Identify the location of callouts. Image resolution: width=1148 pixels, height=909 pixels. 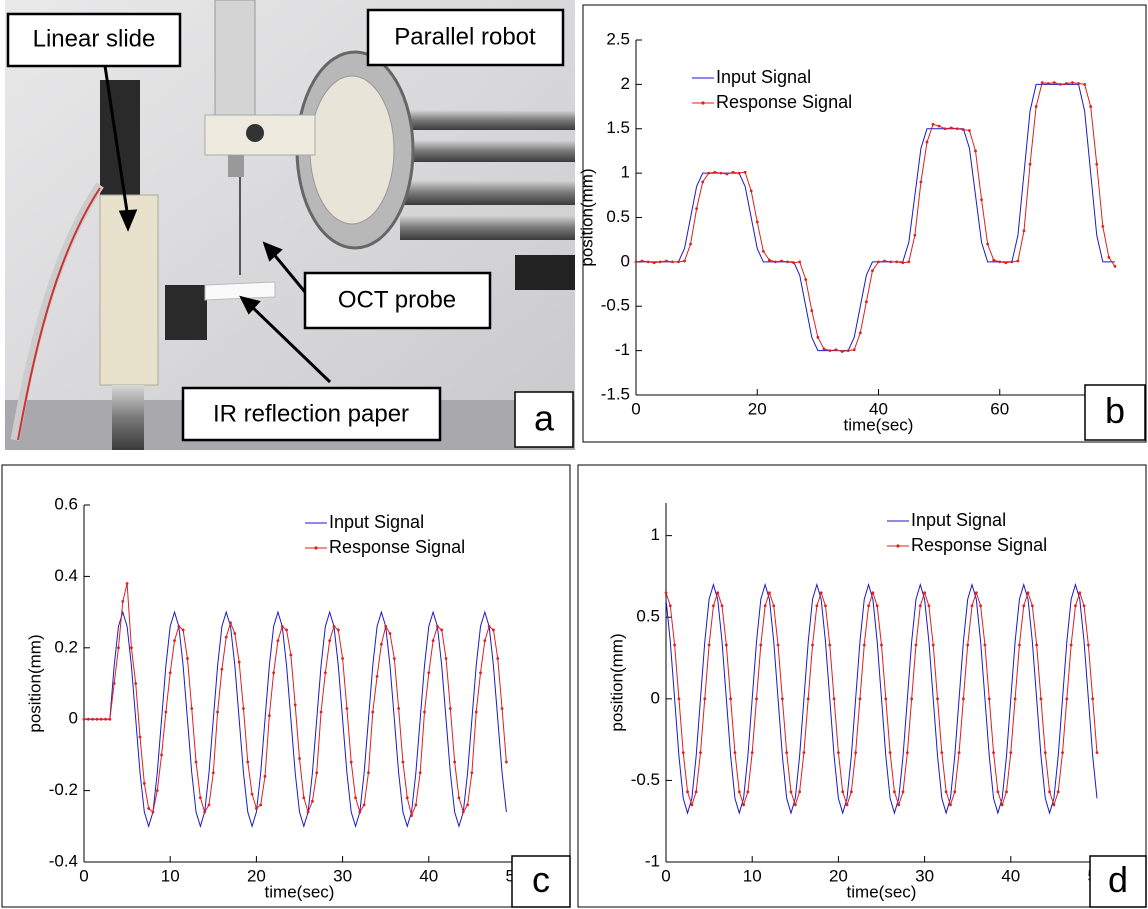
(217, 224).